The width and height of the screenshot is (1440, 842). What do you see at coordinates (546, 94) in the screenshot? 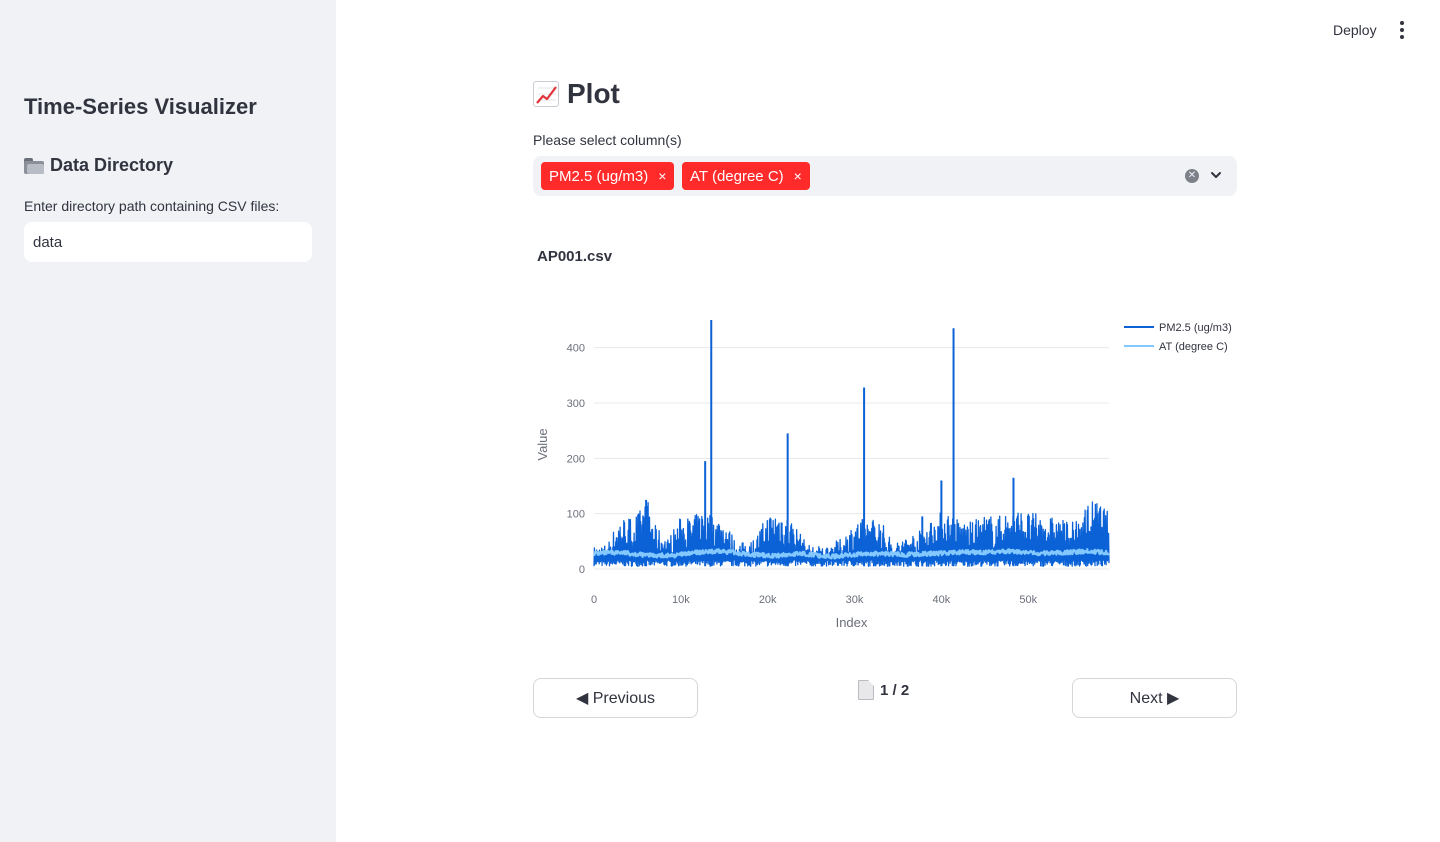
I see `chart-increasing-icon` at bounding box center [546, 94].